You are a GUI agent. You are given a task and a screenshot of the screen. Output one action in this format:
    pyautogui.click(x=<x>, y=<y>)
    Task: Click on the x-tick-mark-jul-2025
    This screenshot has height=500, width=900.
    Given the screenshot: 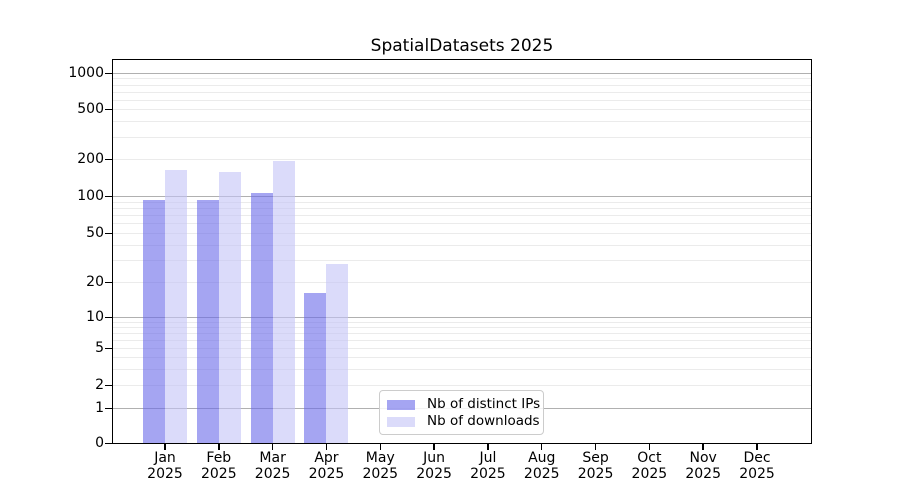 What is the action you would take?
    pyautogui.click(x=488, y=447)
    